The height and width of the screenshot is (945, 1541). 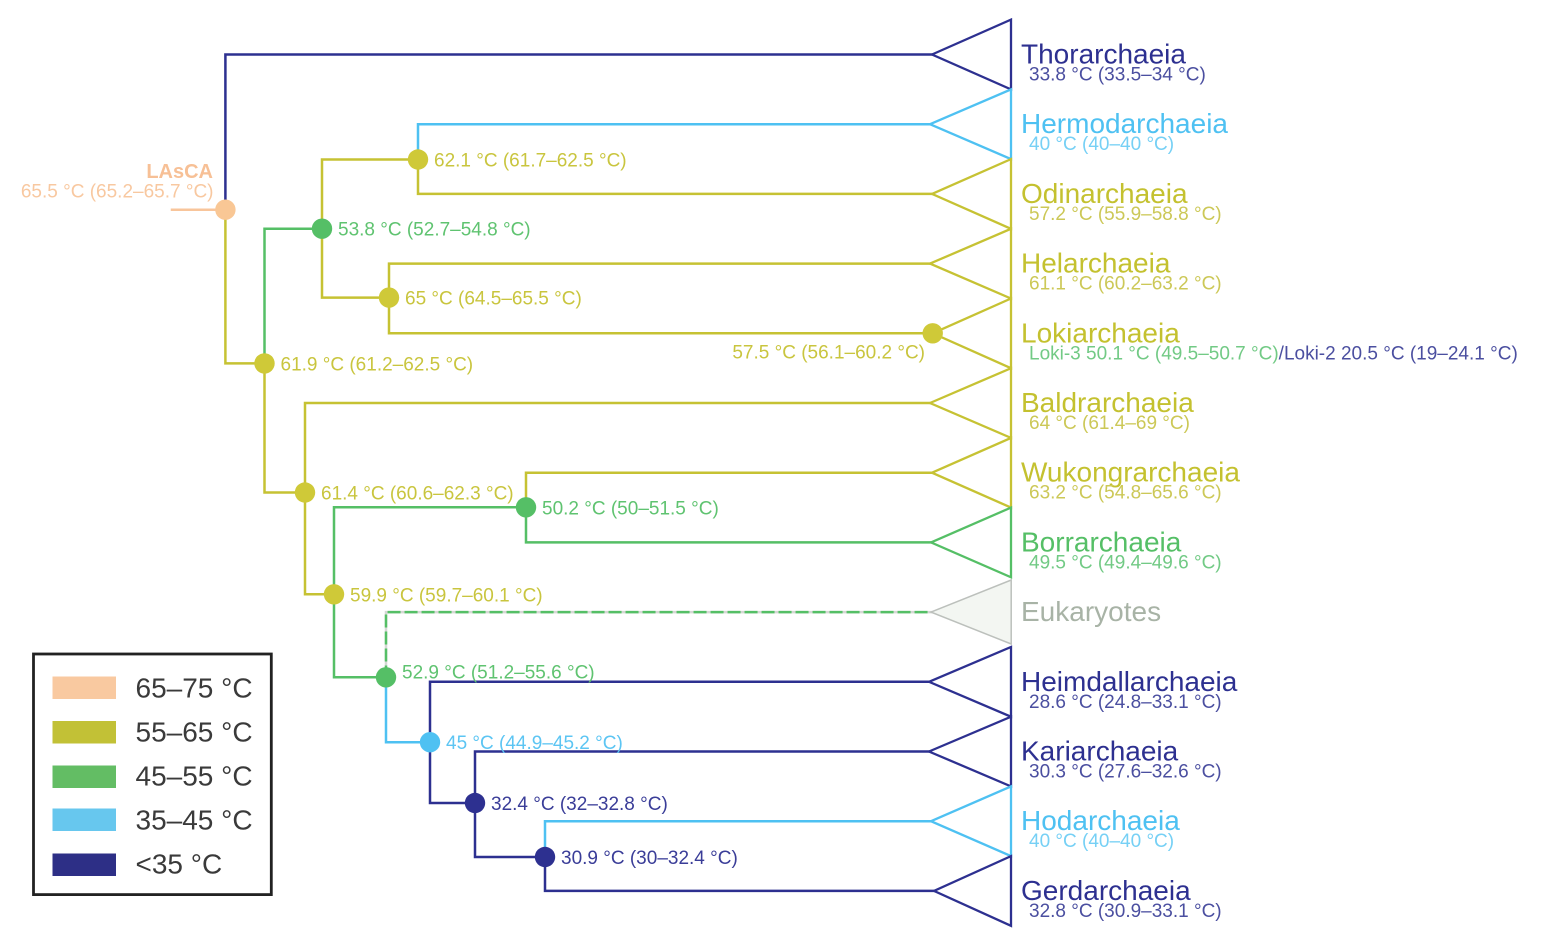 What do you see at coordinates (194, 732) in the screenshot?
I see `svg-text: 55–65 °C` at bounding box center [194, 732].